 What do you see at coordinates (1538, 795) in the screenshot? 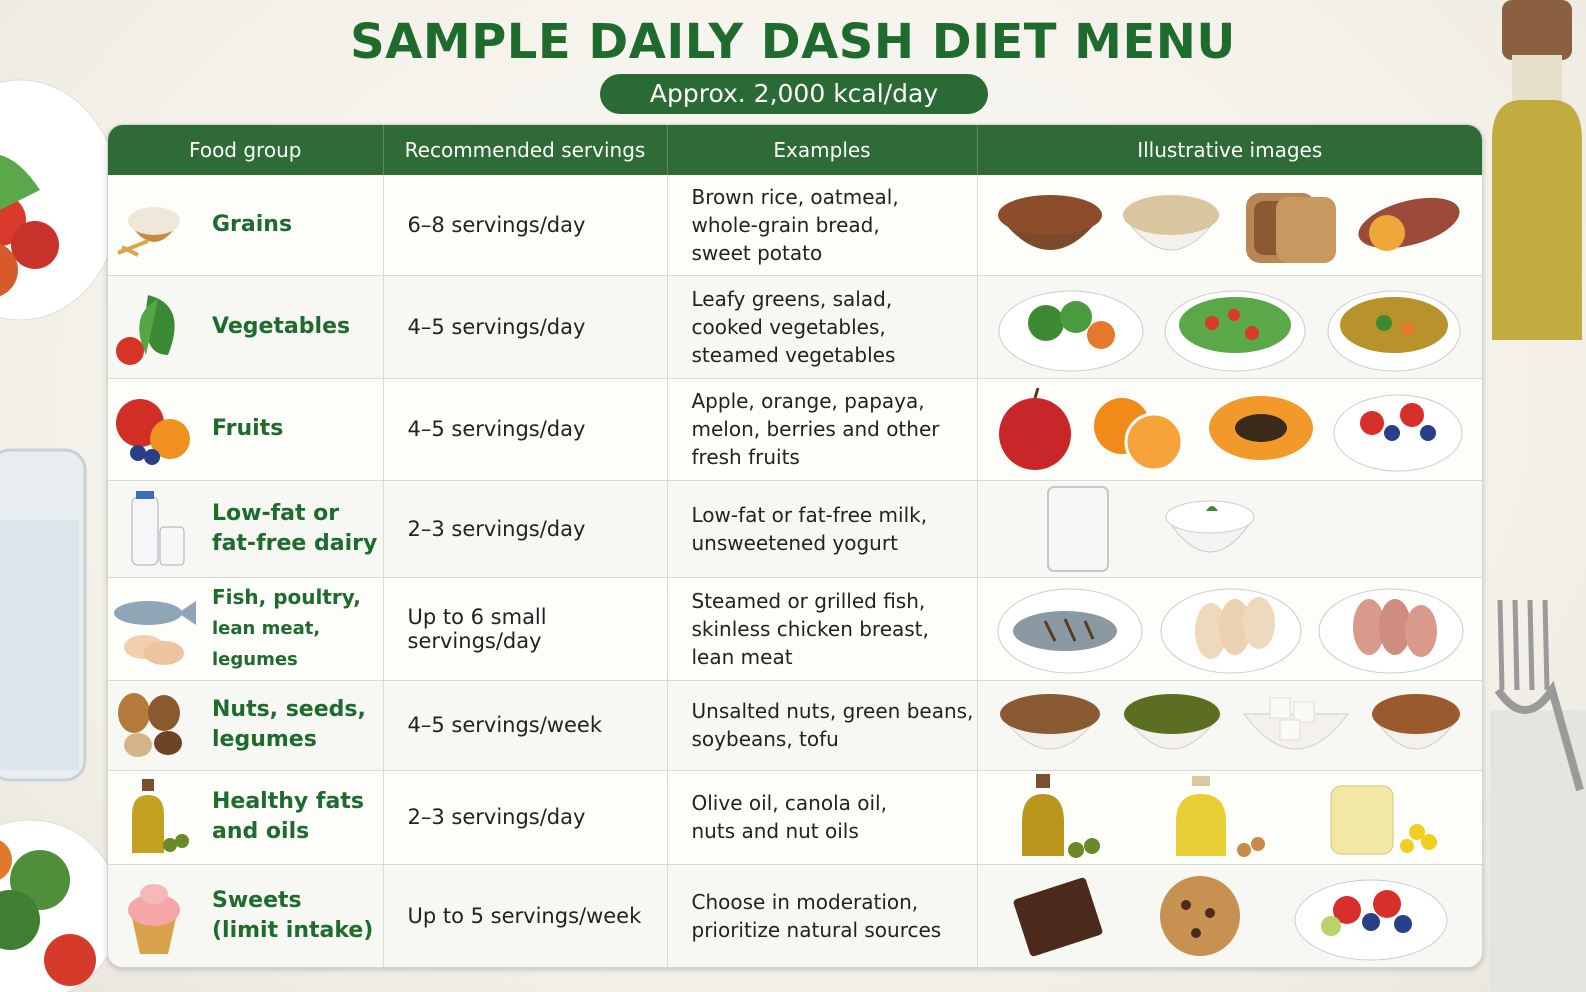
I see `fork-decoration` at bounding box center [1538, 795].